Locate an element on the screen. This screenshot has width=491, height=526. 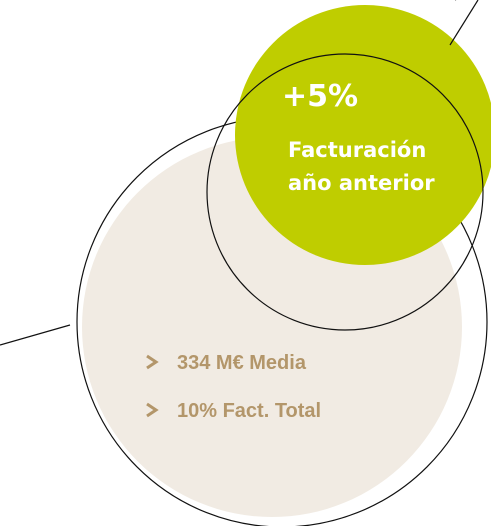
bullet-text: 10% Fact. Total is located at coordinates (249, 411).